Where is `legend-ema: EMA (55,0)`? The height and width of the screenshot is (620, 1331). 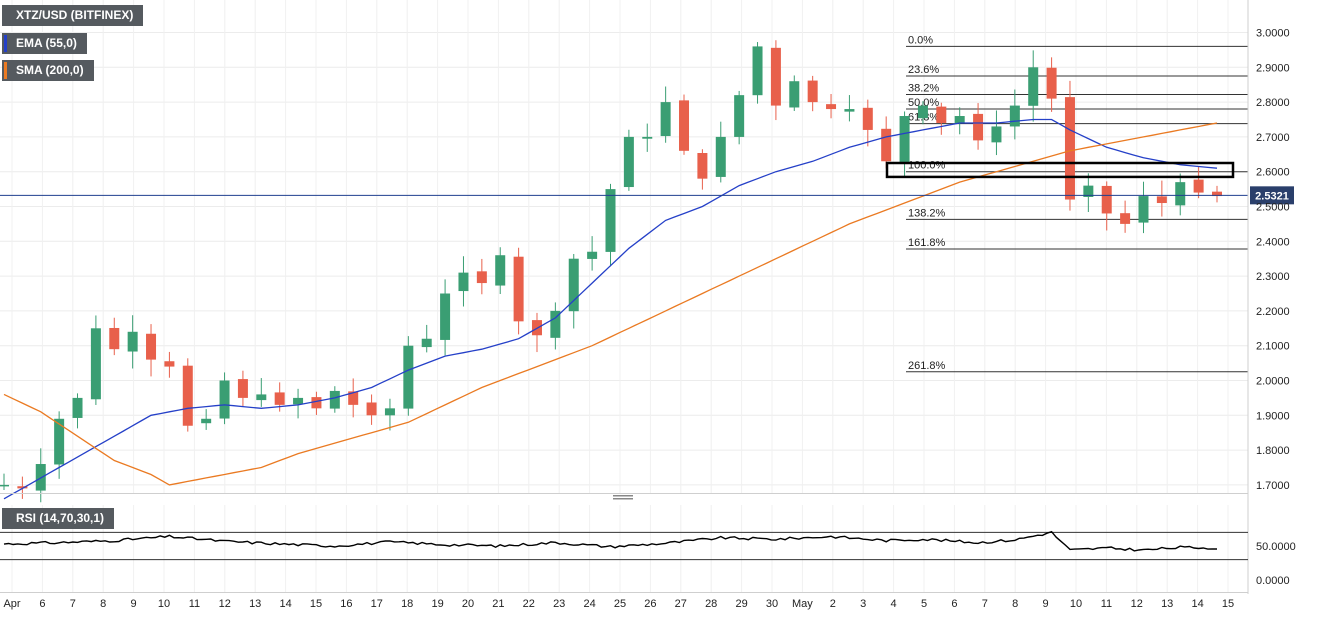
legend-ema: EMA (55,0) is located at coordinates (44, 43).